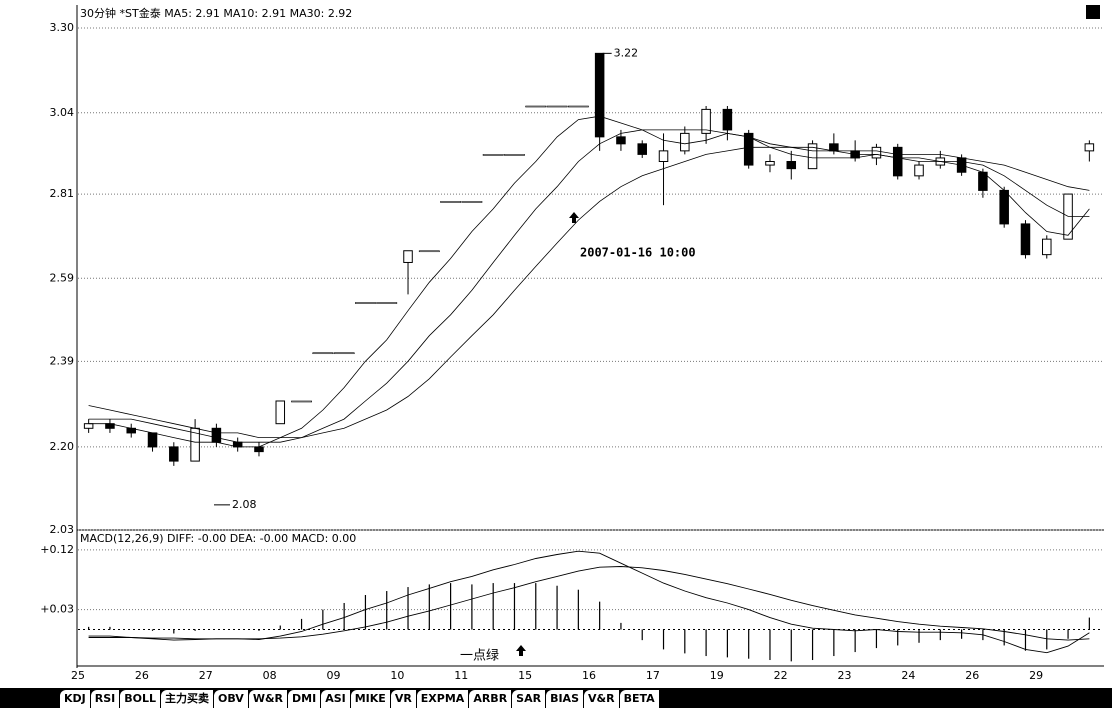 This screenshot has width=1112, height=708. What do you see at coordinates (589, 675) in the screenshot?
I see `x-tick-label: 16` at bounding box center [589, 675].